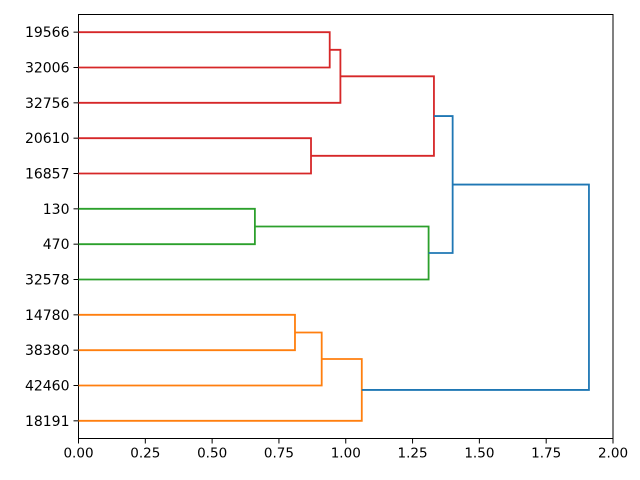 The width and height of the screenshot is (640, 480). I want to click on leaf-label: 470, so click(56, 245).